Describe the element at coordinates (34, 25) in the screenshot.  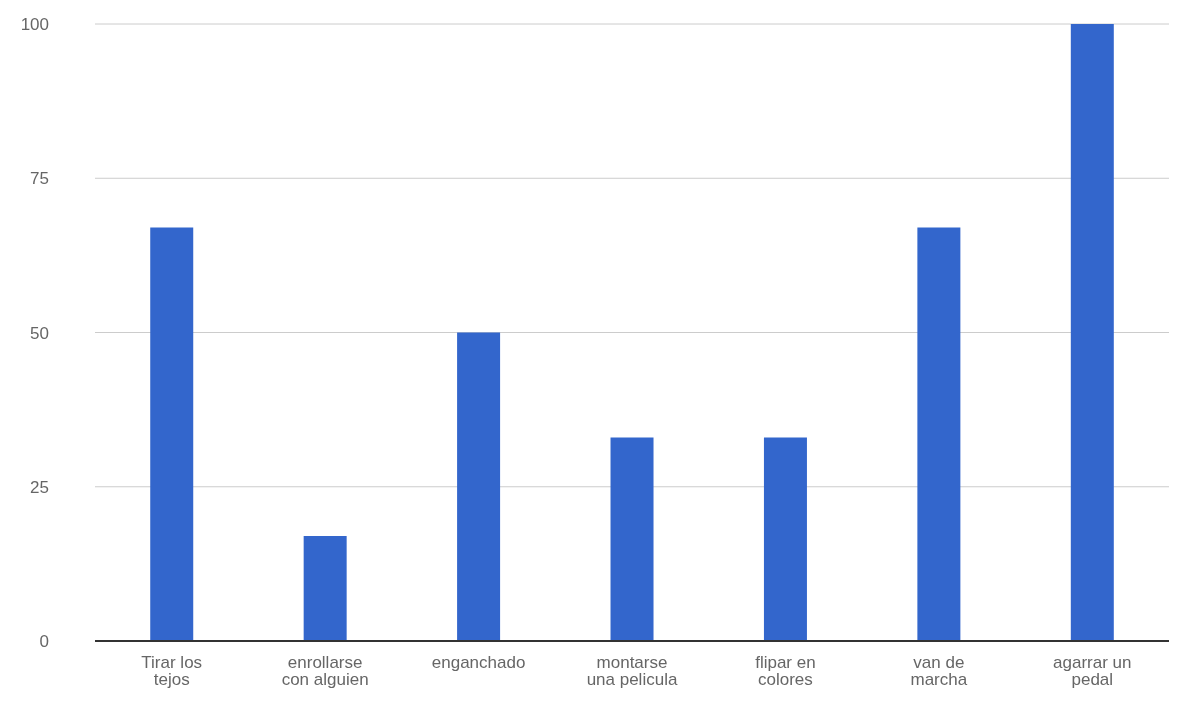
I see `y-tick-label: 100` at that location.